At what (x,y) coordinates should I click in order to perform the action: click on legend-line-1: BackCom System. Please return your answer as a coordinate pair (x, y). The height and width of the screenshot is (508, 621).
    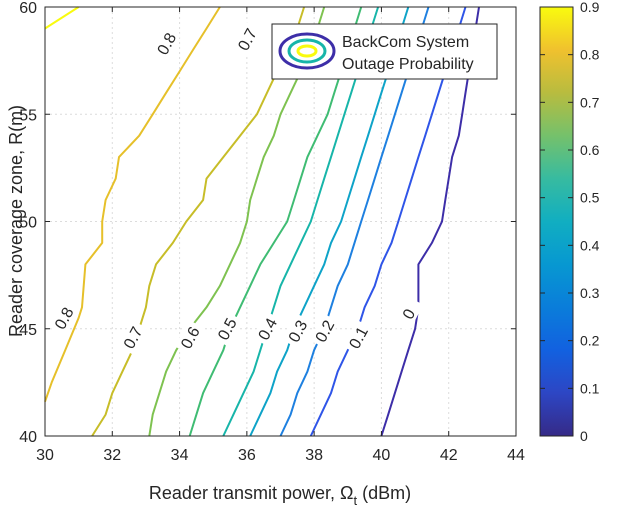
    Looking at the image, I should click on (405, 42).